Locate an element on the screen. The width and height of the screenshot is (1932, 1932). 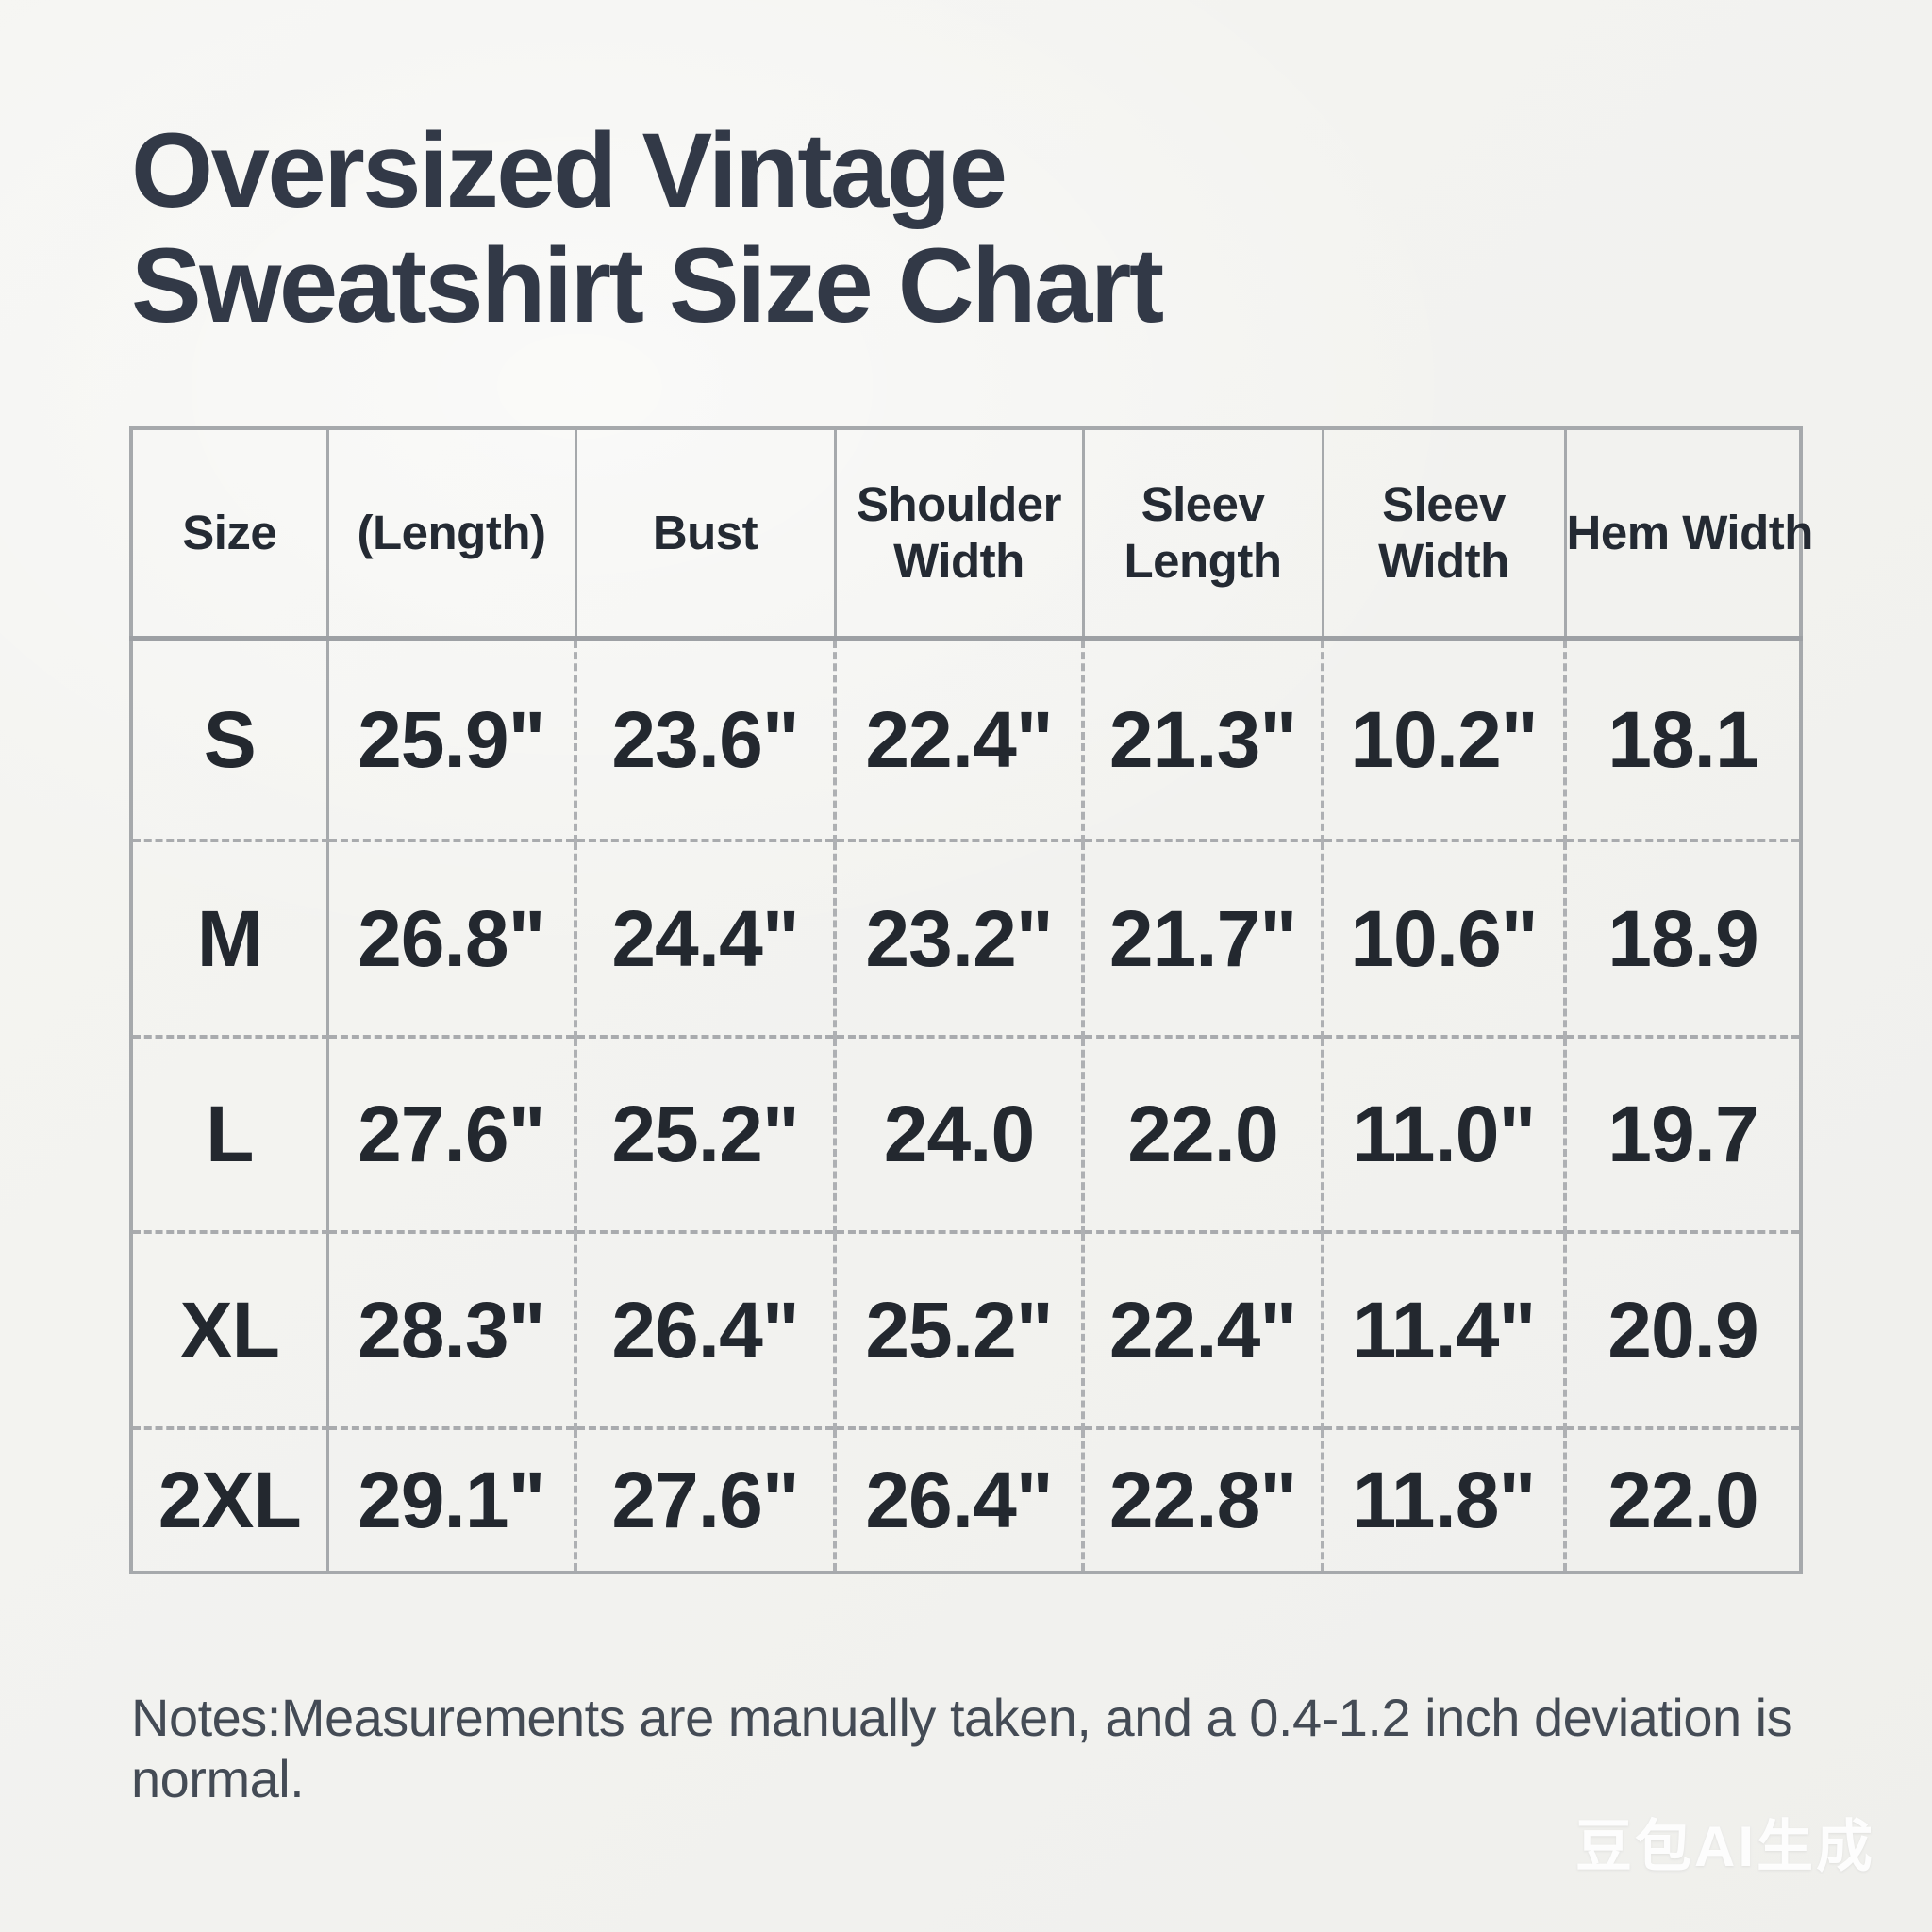
value-cell-length: 28.3" is located at coordinates (450, 1329).